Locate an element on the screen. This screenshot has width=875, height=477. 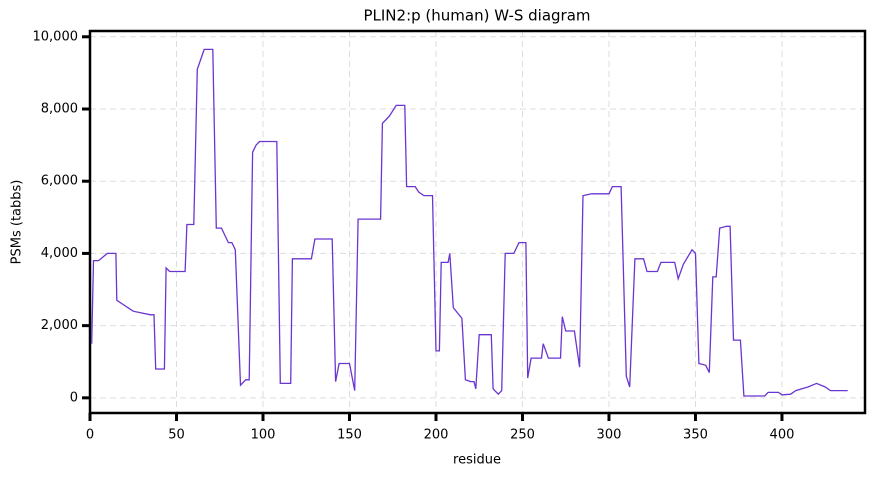
x-tick-label: 200 is located at coordinates (436, 435).